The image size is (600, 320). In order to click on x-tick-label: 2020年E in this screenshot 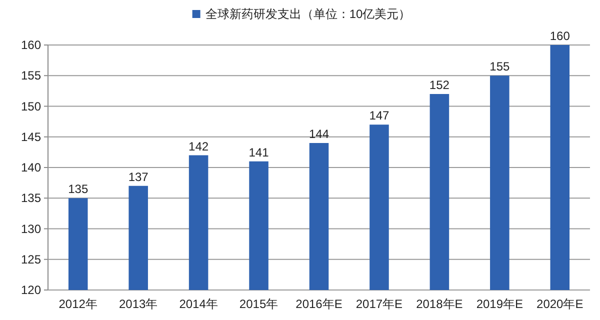, I will do `click(560, 304)`.